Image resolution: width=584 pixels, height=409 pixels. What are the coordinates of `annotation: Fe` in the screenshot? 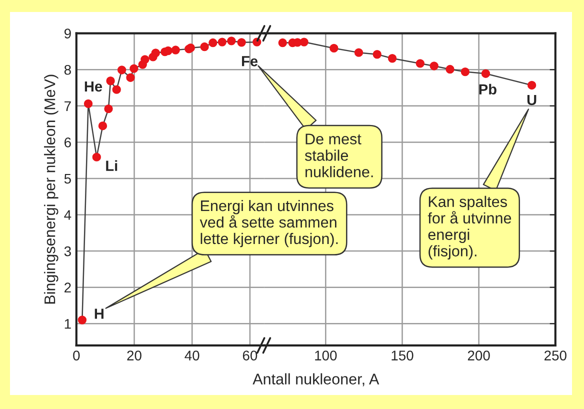 It's located at (250, 61).